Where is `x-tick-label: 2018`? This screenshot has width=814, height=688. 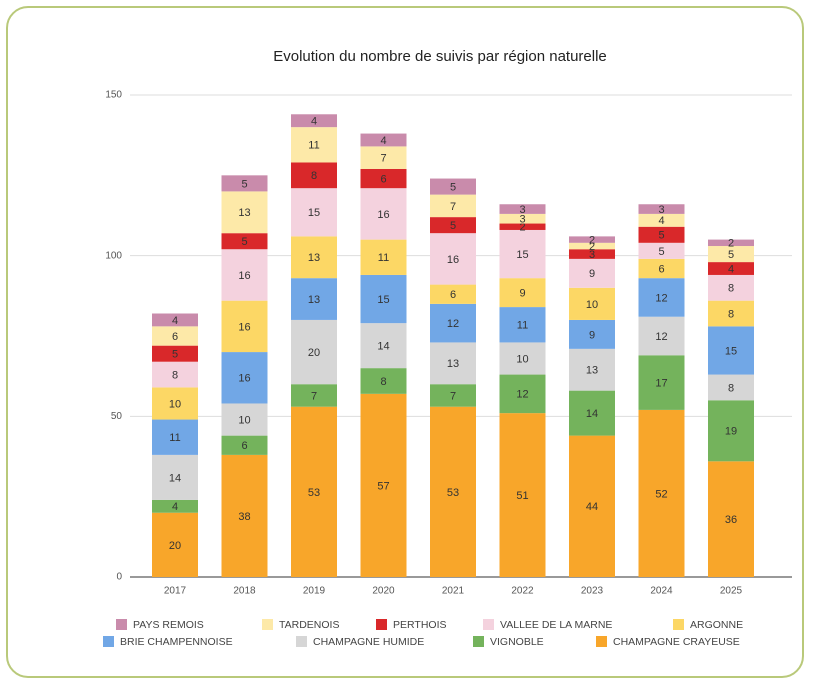 x-tick-label: 2018 is located at coordinates (244, 591).